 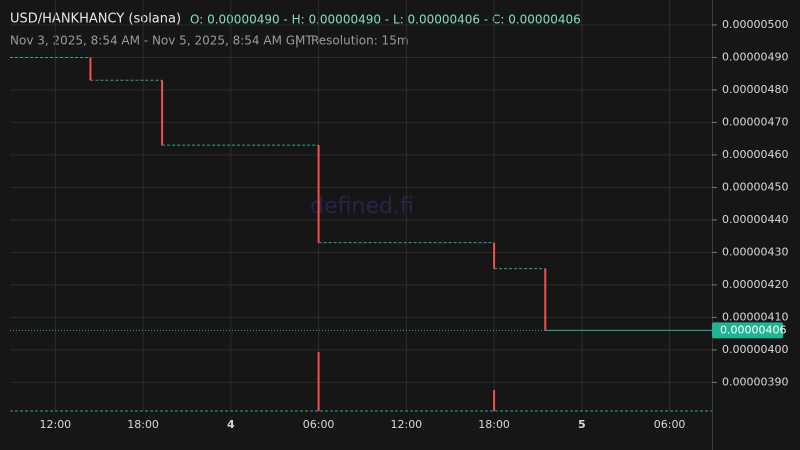 What do you see at coordinates (755, 154) in the screenshot?
I see `y-tick-label: 0.00000460` at bounding box center [755, 154].